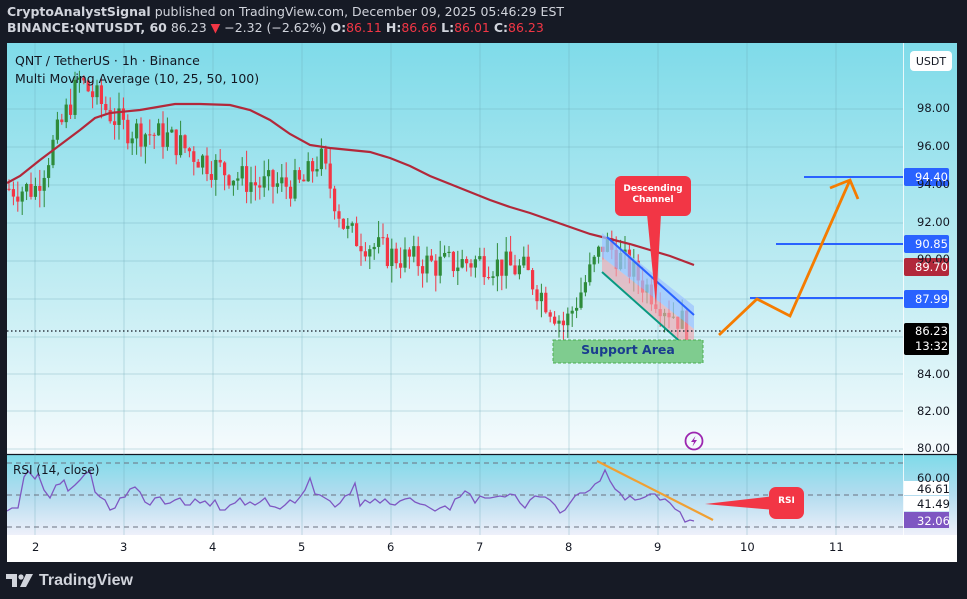 This screenshot has height=599, width=967. Describe the element at coordinates (933, 411) in the screenshot. I see `price-tick: 82.00` at that location.